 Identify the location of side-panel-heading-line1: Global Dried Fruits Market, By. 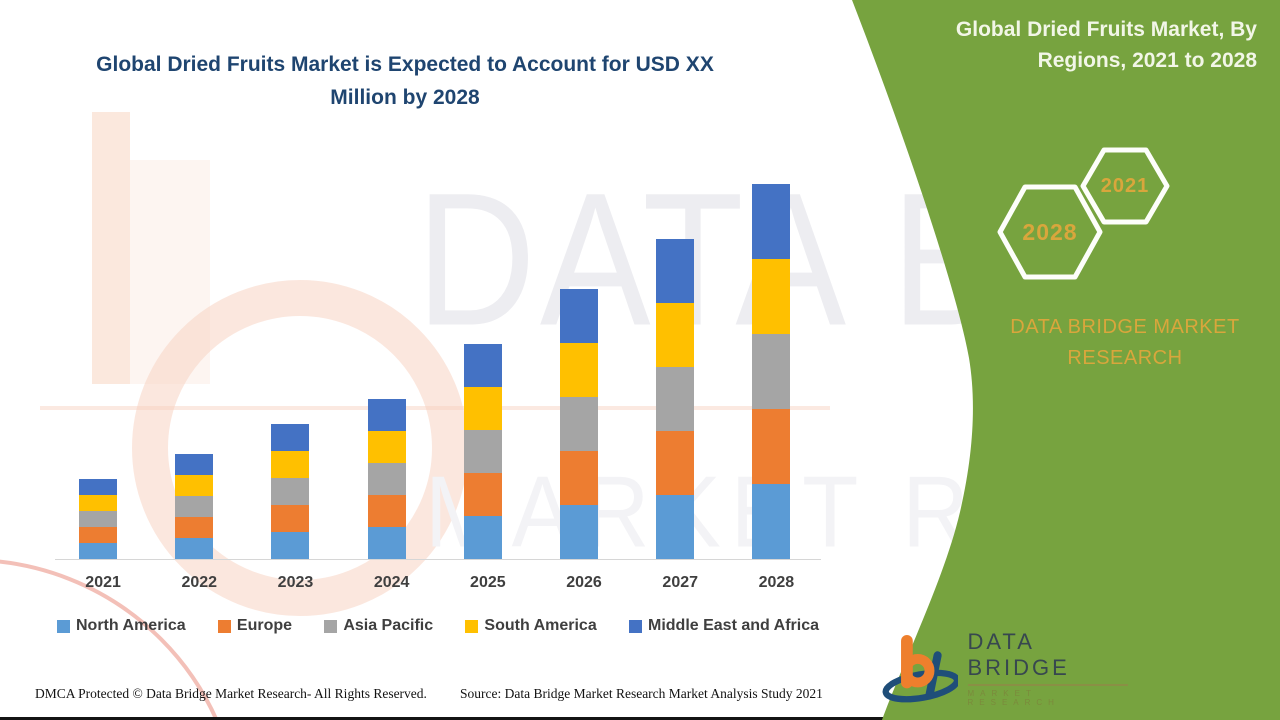
(1106, 29).